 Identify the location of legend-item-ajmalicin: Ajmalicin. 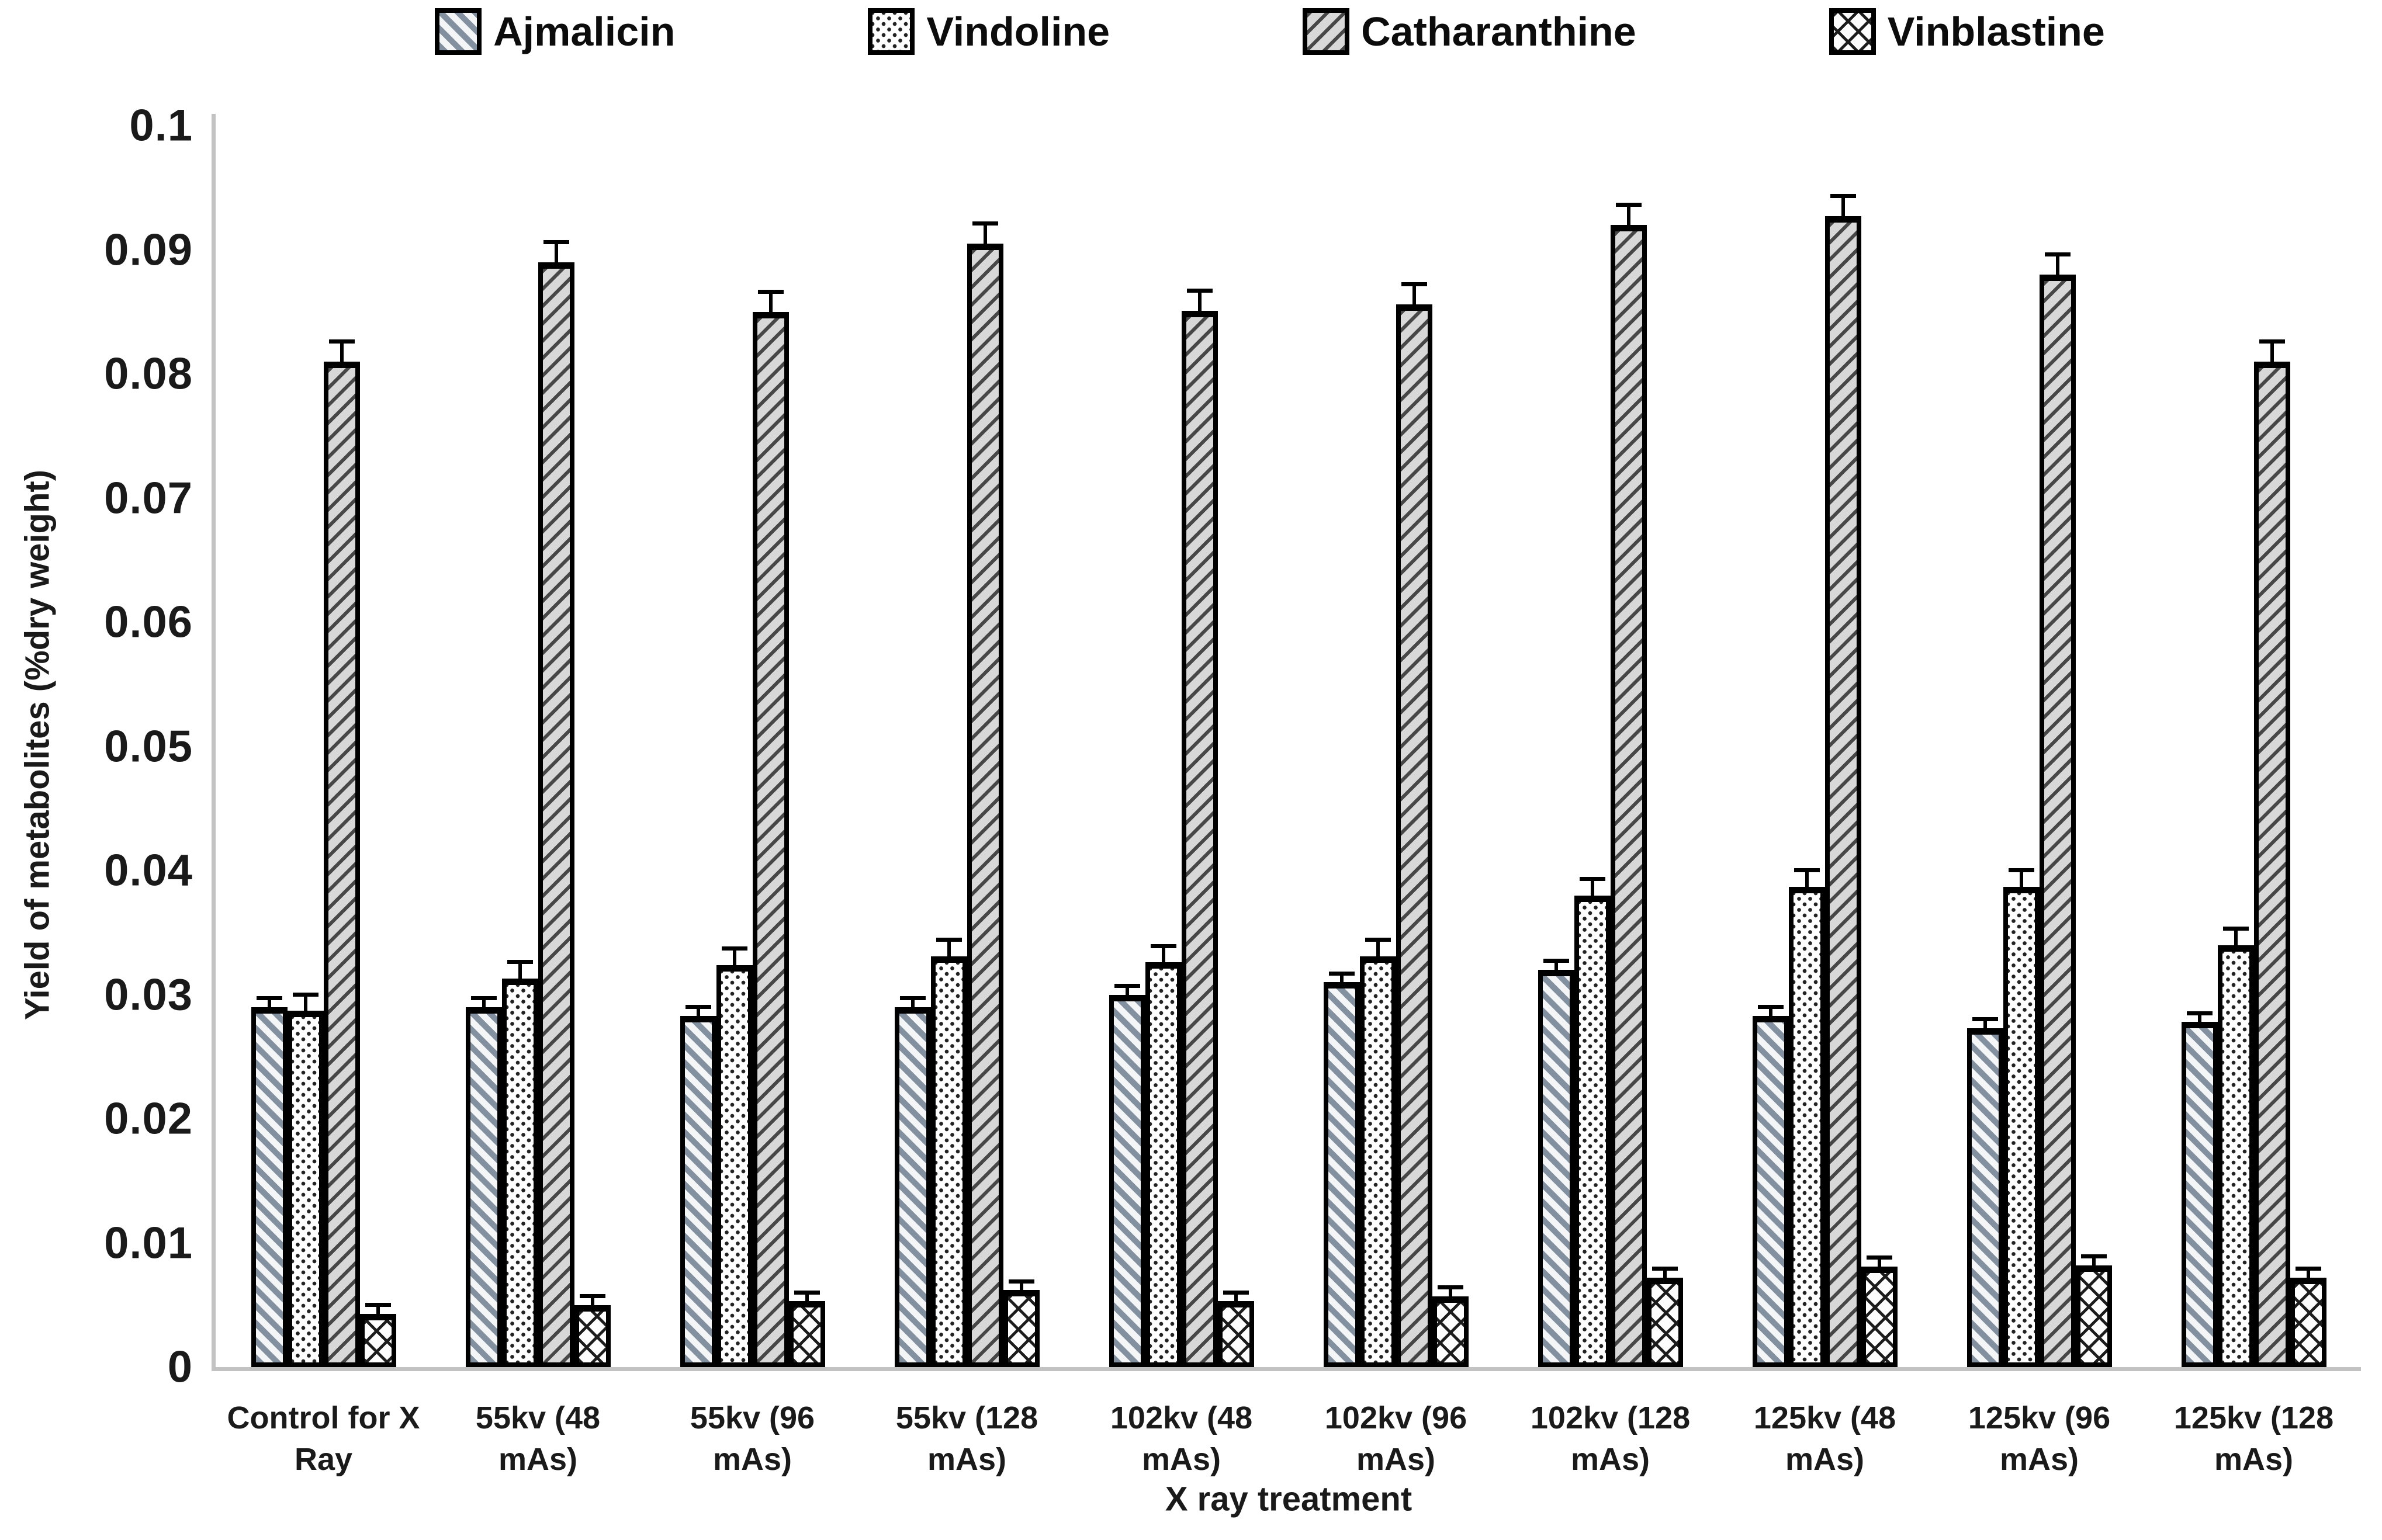
(555, 32).